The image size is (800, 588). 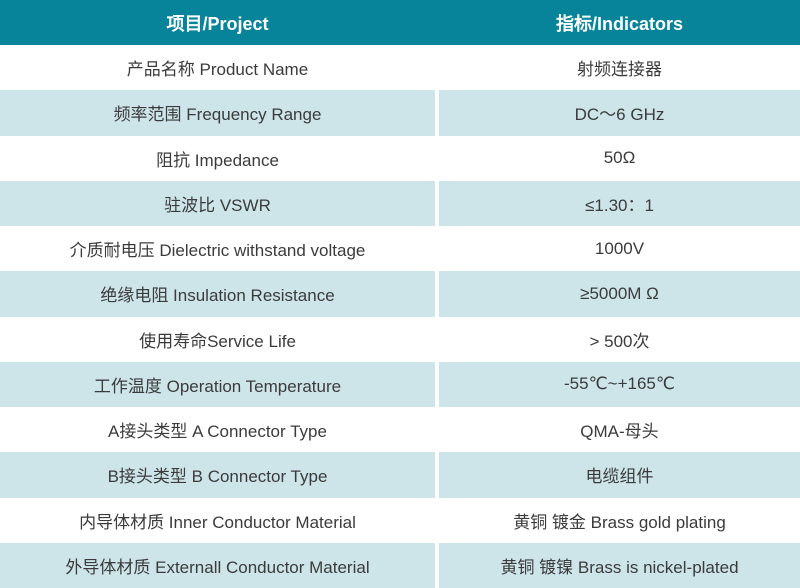 I want to click on row-indicator-value: -55℃~+165℃, so click(x=619, y=384).